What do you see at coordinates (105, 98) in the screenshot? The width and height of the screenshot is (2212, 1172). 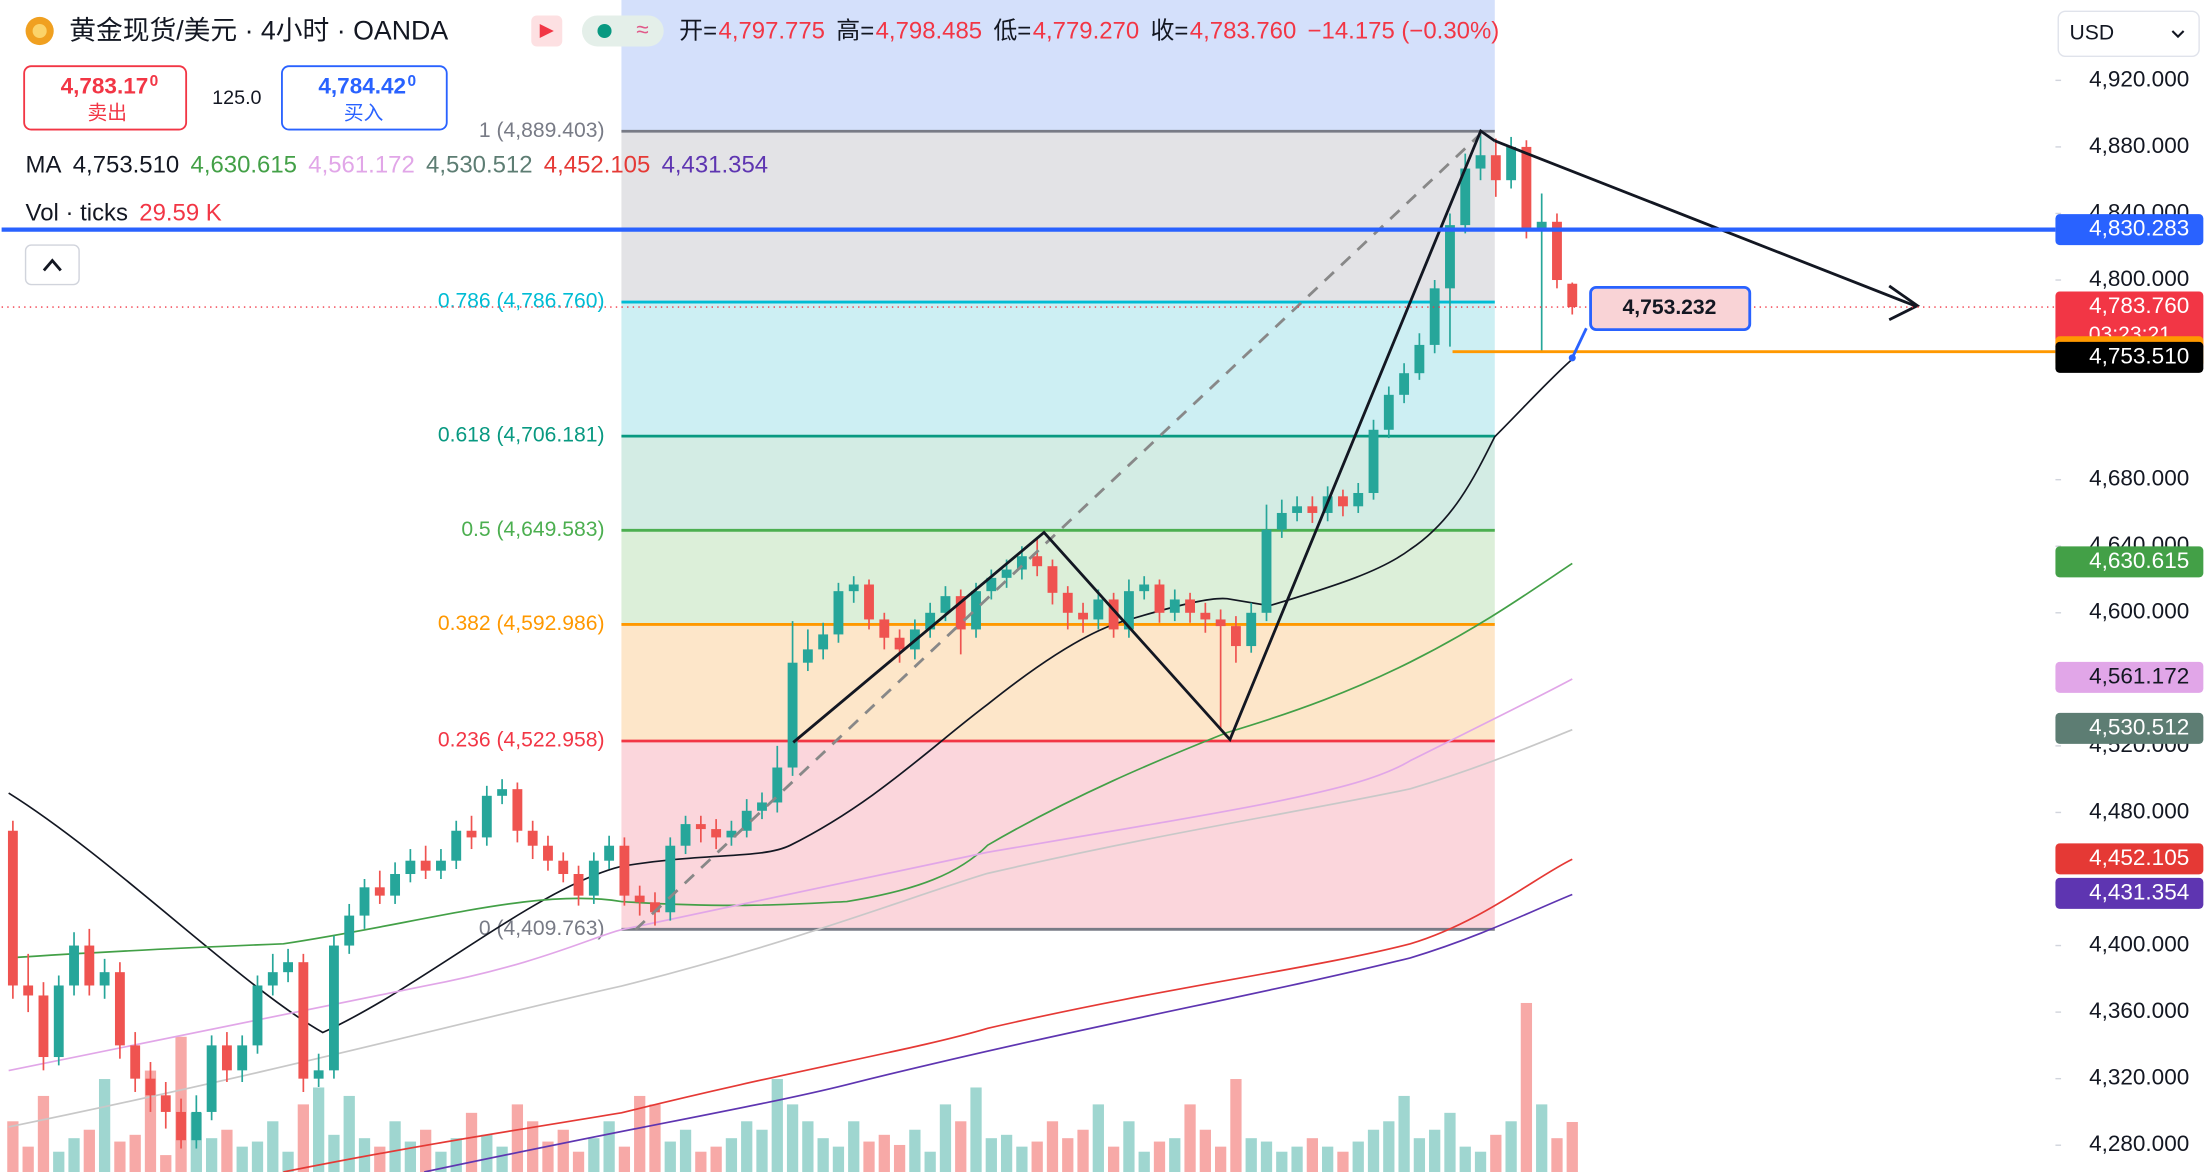 I see `sell-button` at bounding box center [105, 98].